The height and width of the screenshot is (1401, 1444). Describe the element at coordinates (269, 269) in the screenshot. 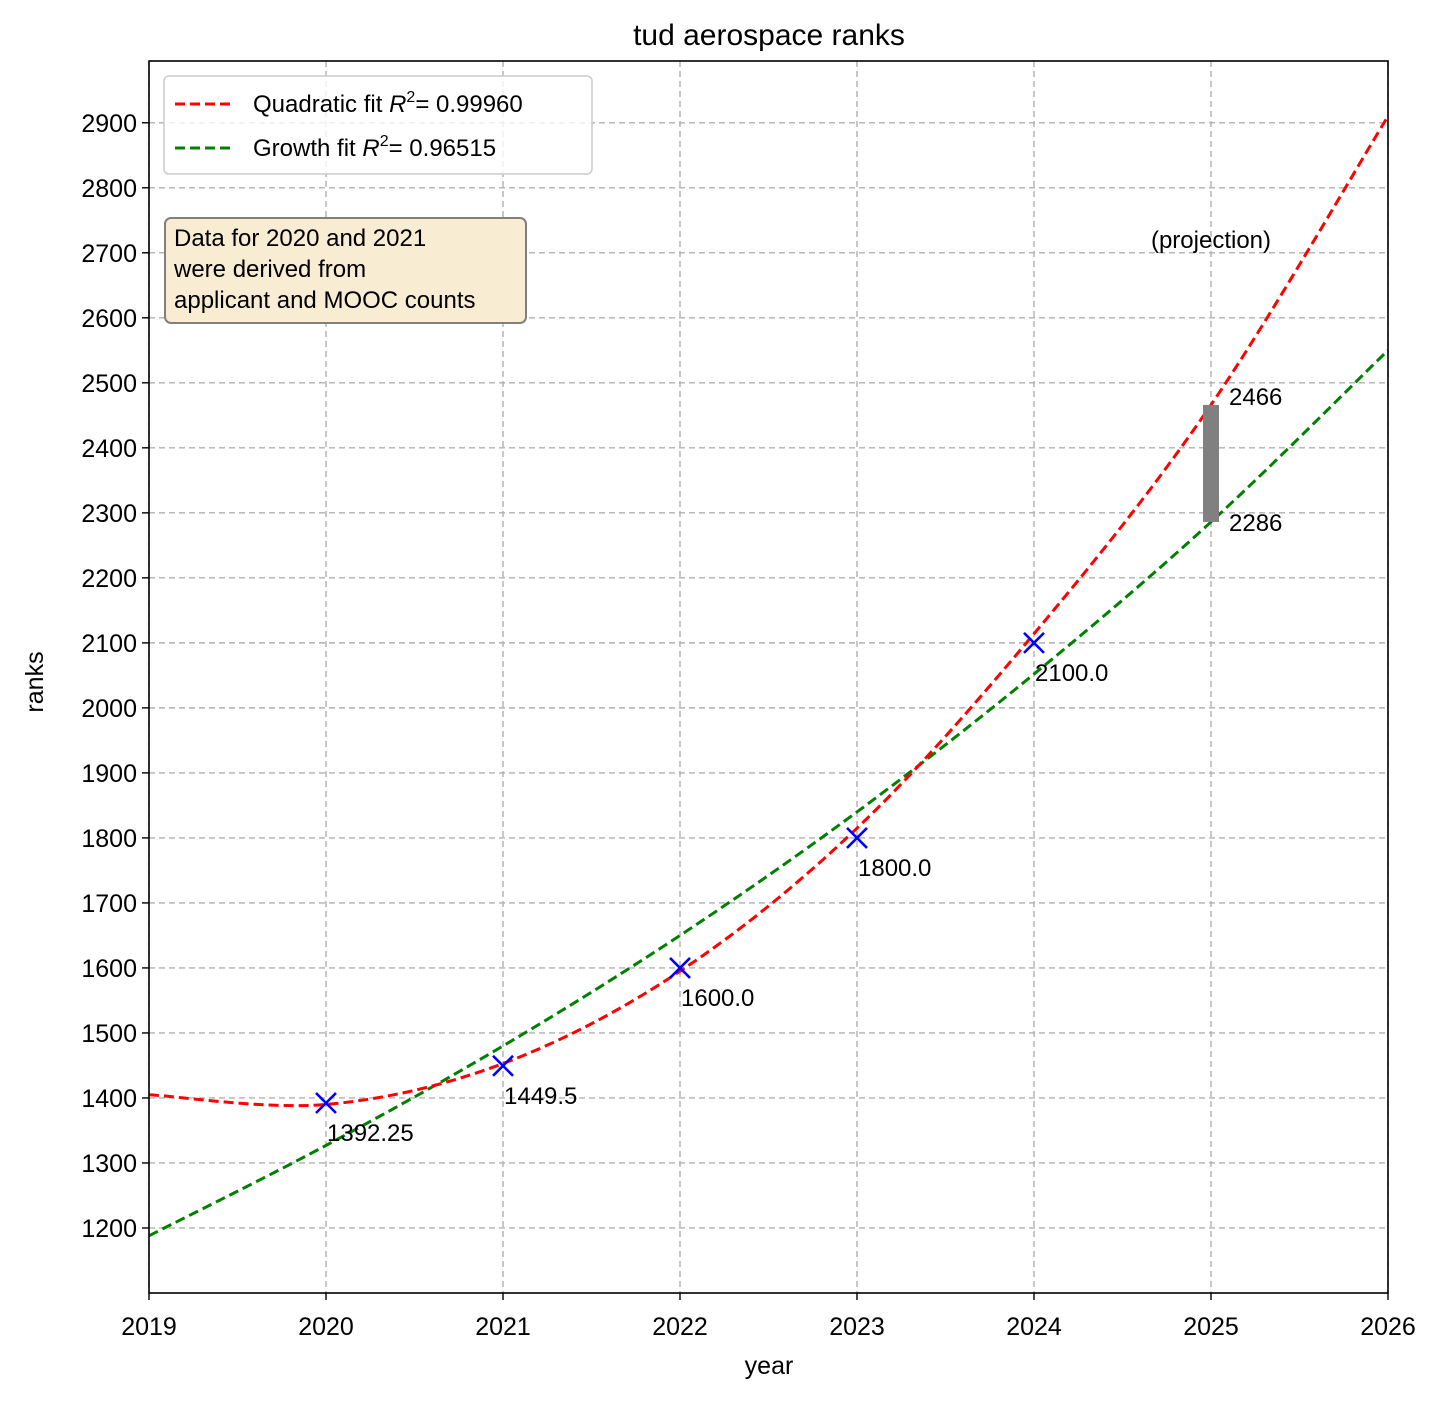

I see `note-line-2: were derived from` at that location.